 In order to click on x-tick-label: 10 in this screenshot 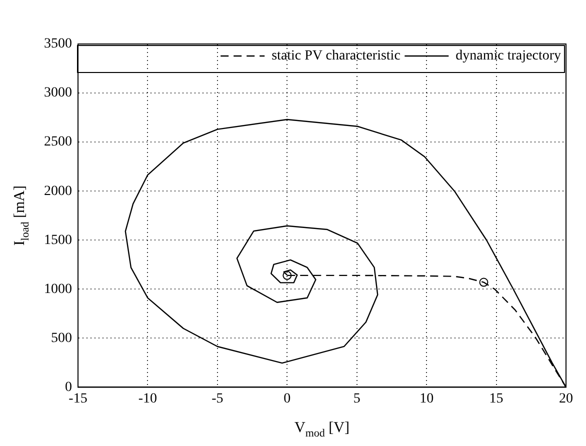, I will do `click(427, 398)`.